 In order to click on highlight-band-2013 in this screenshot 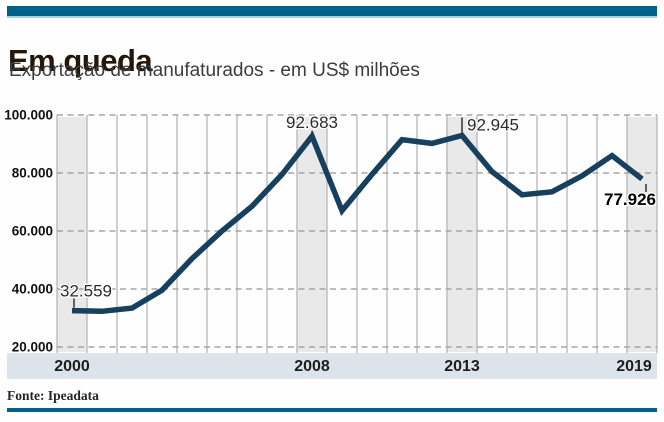, I will do `click(462, 234)`.